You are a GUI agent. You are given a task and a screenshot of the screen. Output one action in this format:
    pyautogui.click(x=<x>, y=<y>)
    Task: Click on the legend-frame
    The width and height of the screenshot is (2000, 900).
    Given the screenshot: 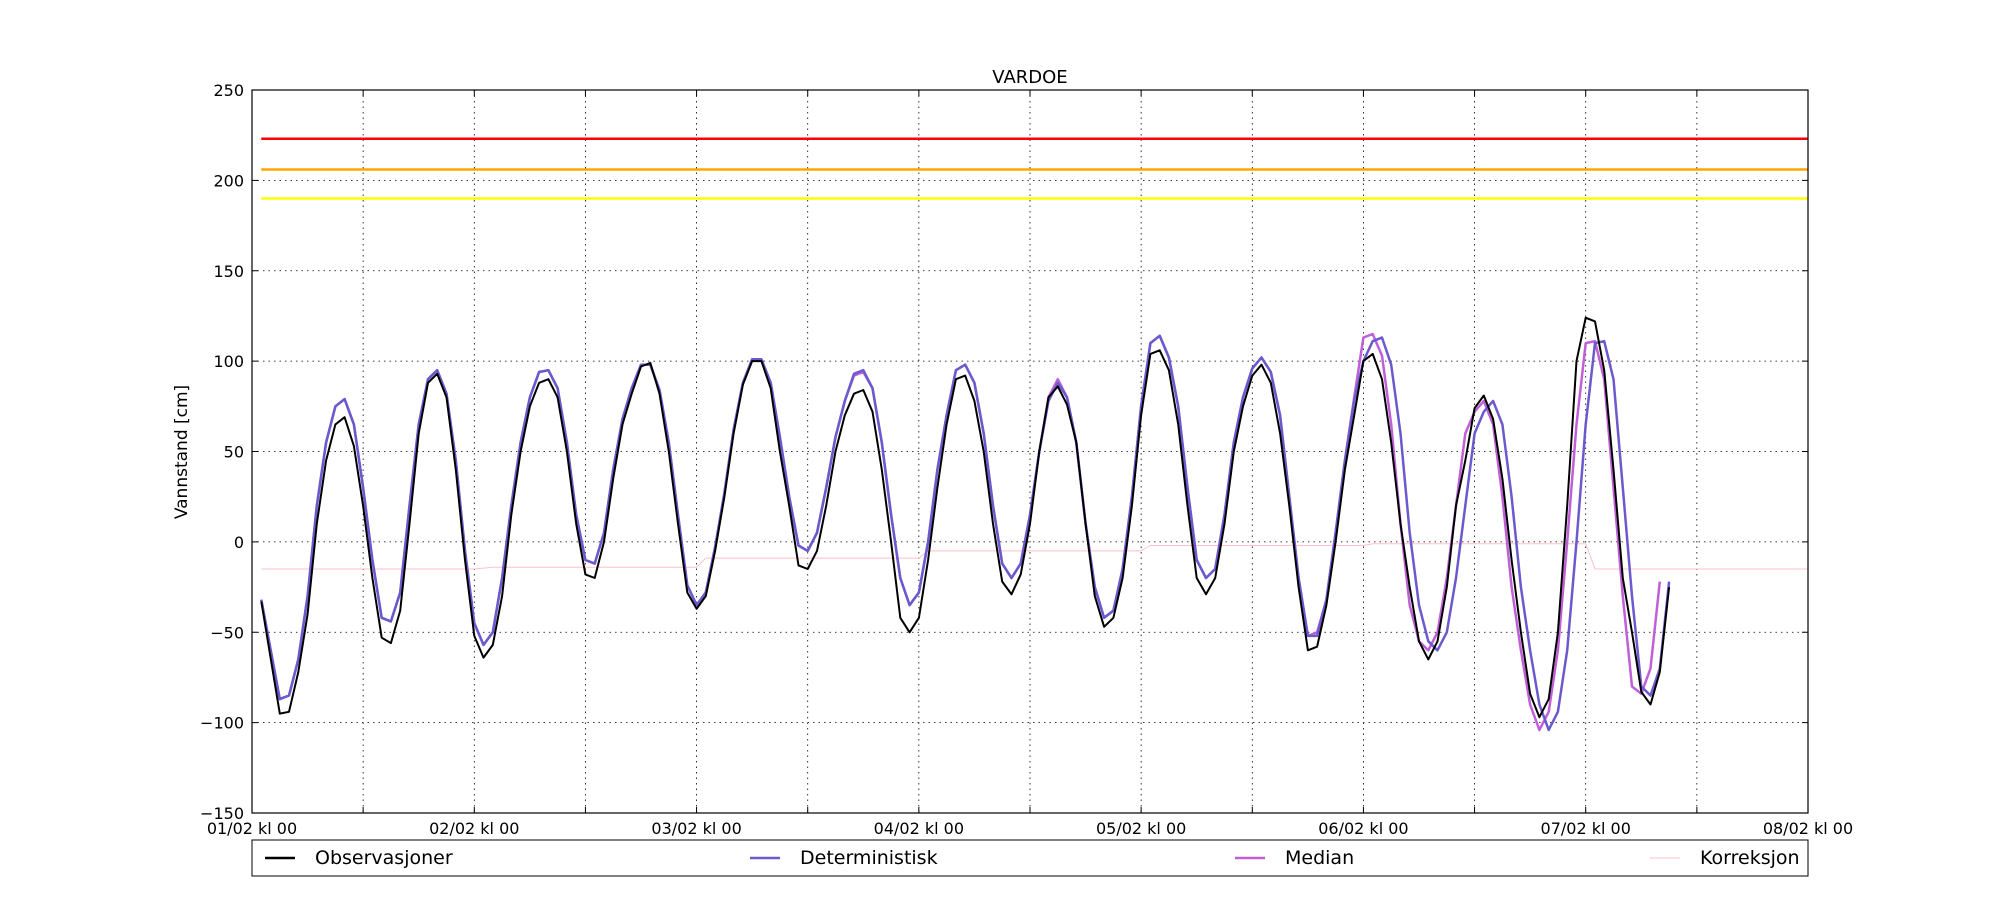 What is the action you would take?
    pyautogui.click(x=1030, y=858)
    